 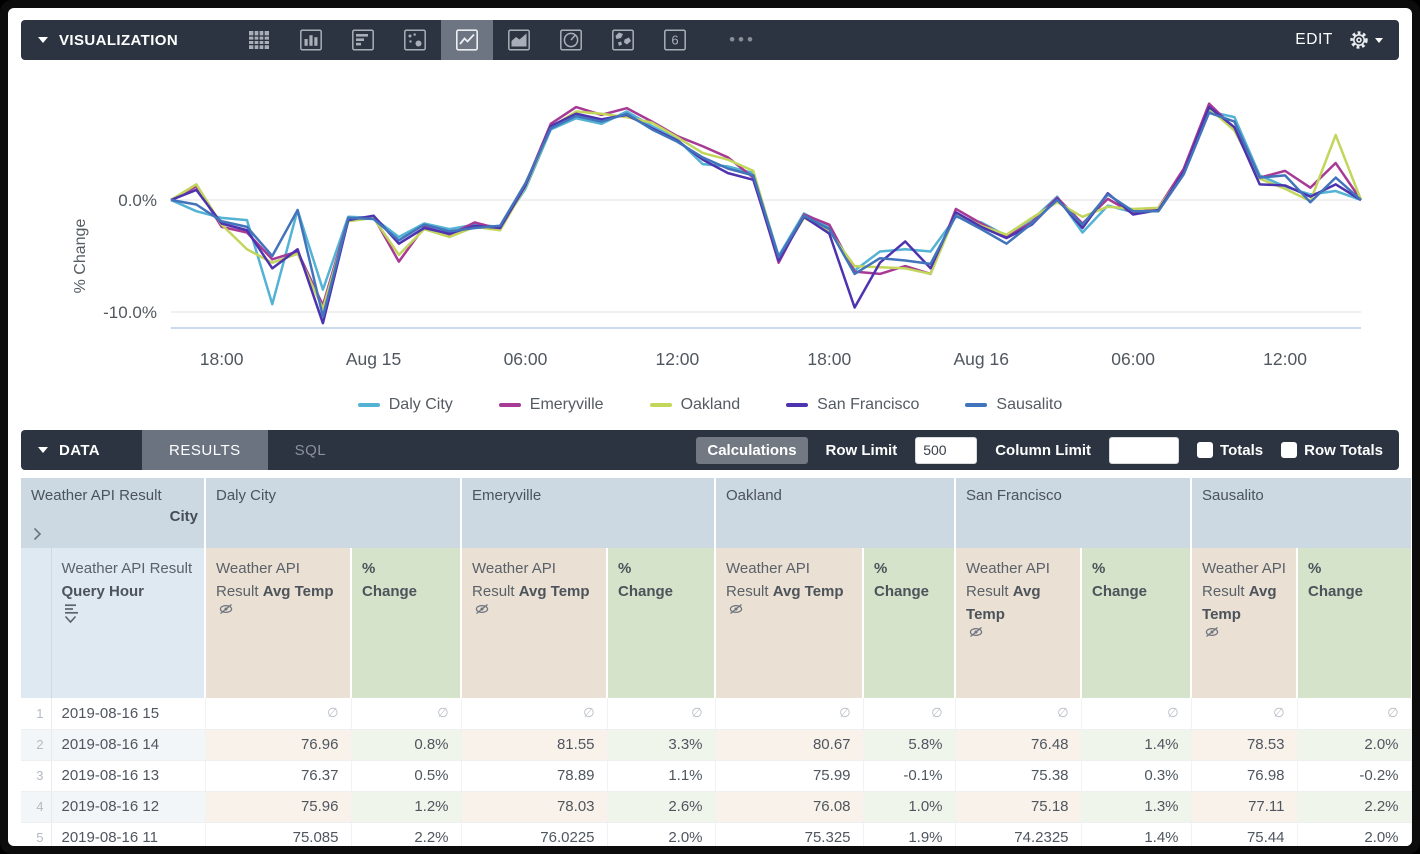 What do you see at coordinates (60, 450) in the screenshot?
I see `data-collapse-toggle: DATA` at bounding box center [60, 450].